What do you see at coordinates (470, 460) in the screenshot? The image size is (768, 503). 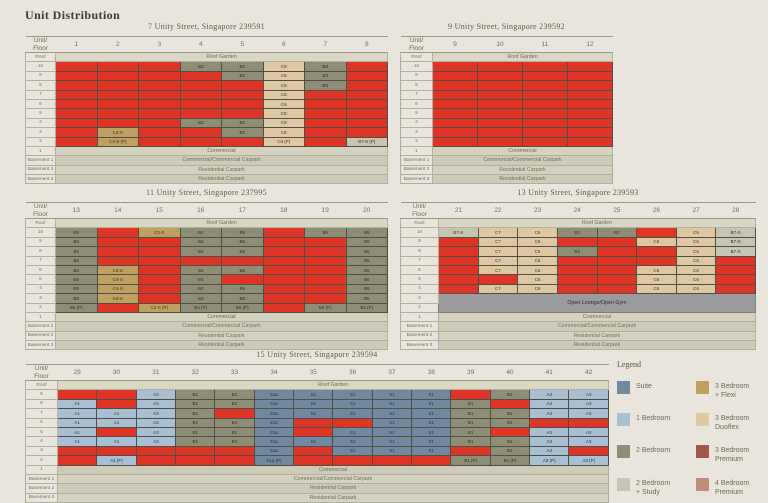 I see `unit-cell: B1 (P)` at bounding box center [470, 460].